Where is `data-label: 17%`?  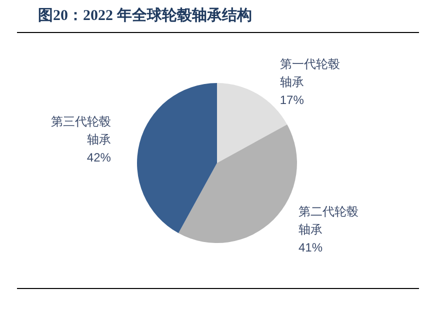 data-label: 17% is located at coordinates (292, 100).